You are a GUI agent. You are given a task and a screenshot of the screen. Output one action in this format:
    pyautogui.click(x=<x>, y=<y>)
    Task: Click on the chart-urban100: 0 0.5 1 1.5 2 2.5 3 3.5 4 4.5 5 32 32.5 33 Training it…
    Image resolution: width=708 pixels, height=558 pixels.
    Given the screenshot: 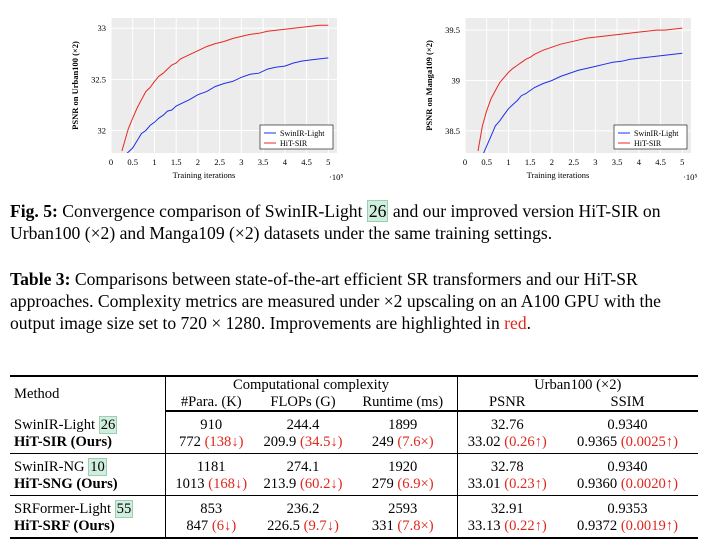 What is the action you would take?
    pyautogui.click(x=206, y=100)
    